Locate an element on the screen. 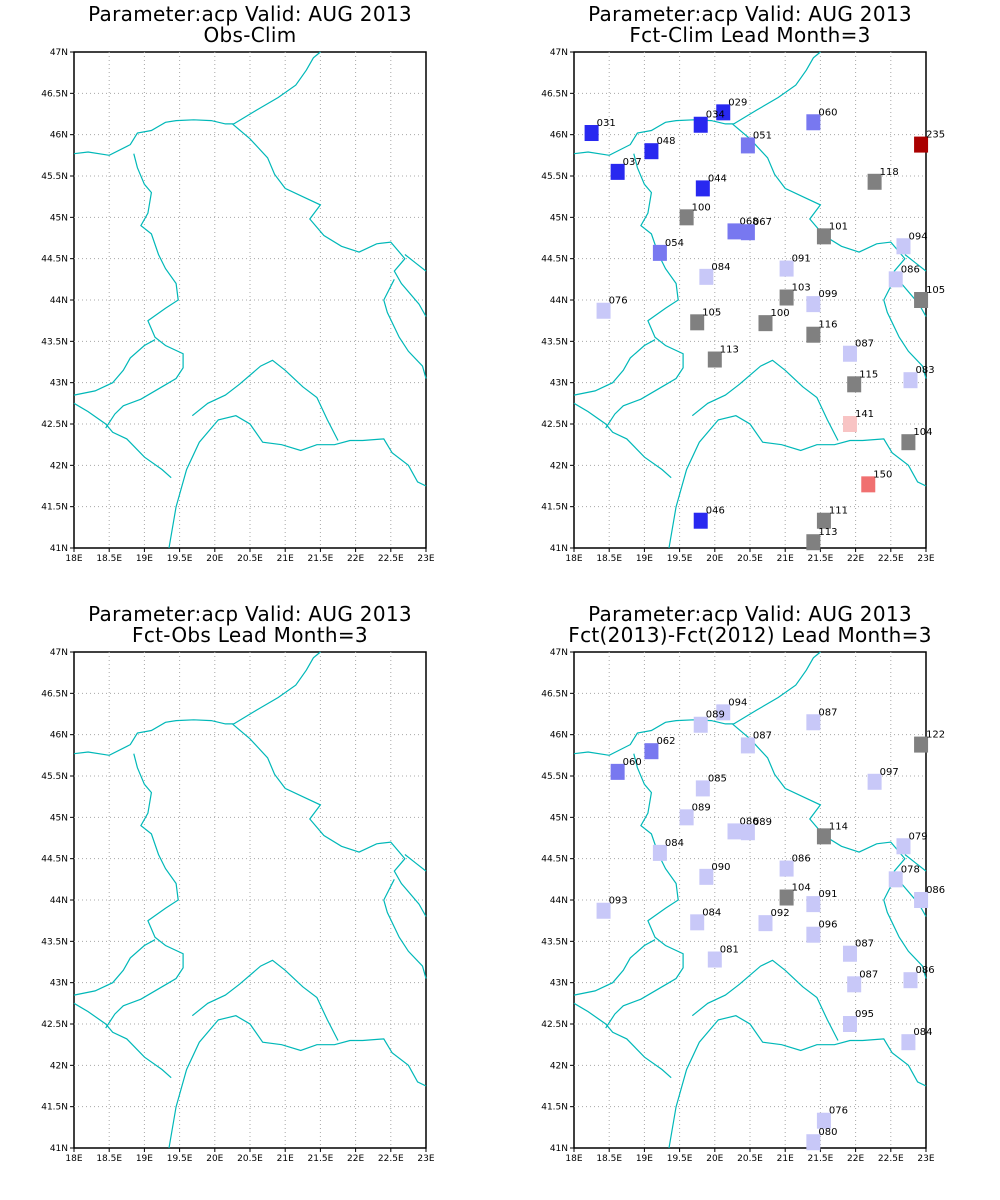  station-value-label: 113 is located at coordinates (729, 350).